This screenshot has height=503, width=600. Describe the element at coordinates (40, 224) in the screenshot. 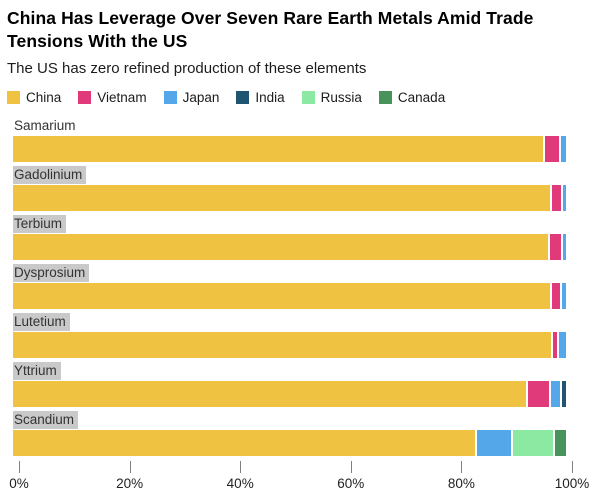

I see `bar-label: Terbium` at that location.